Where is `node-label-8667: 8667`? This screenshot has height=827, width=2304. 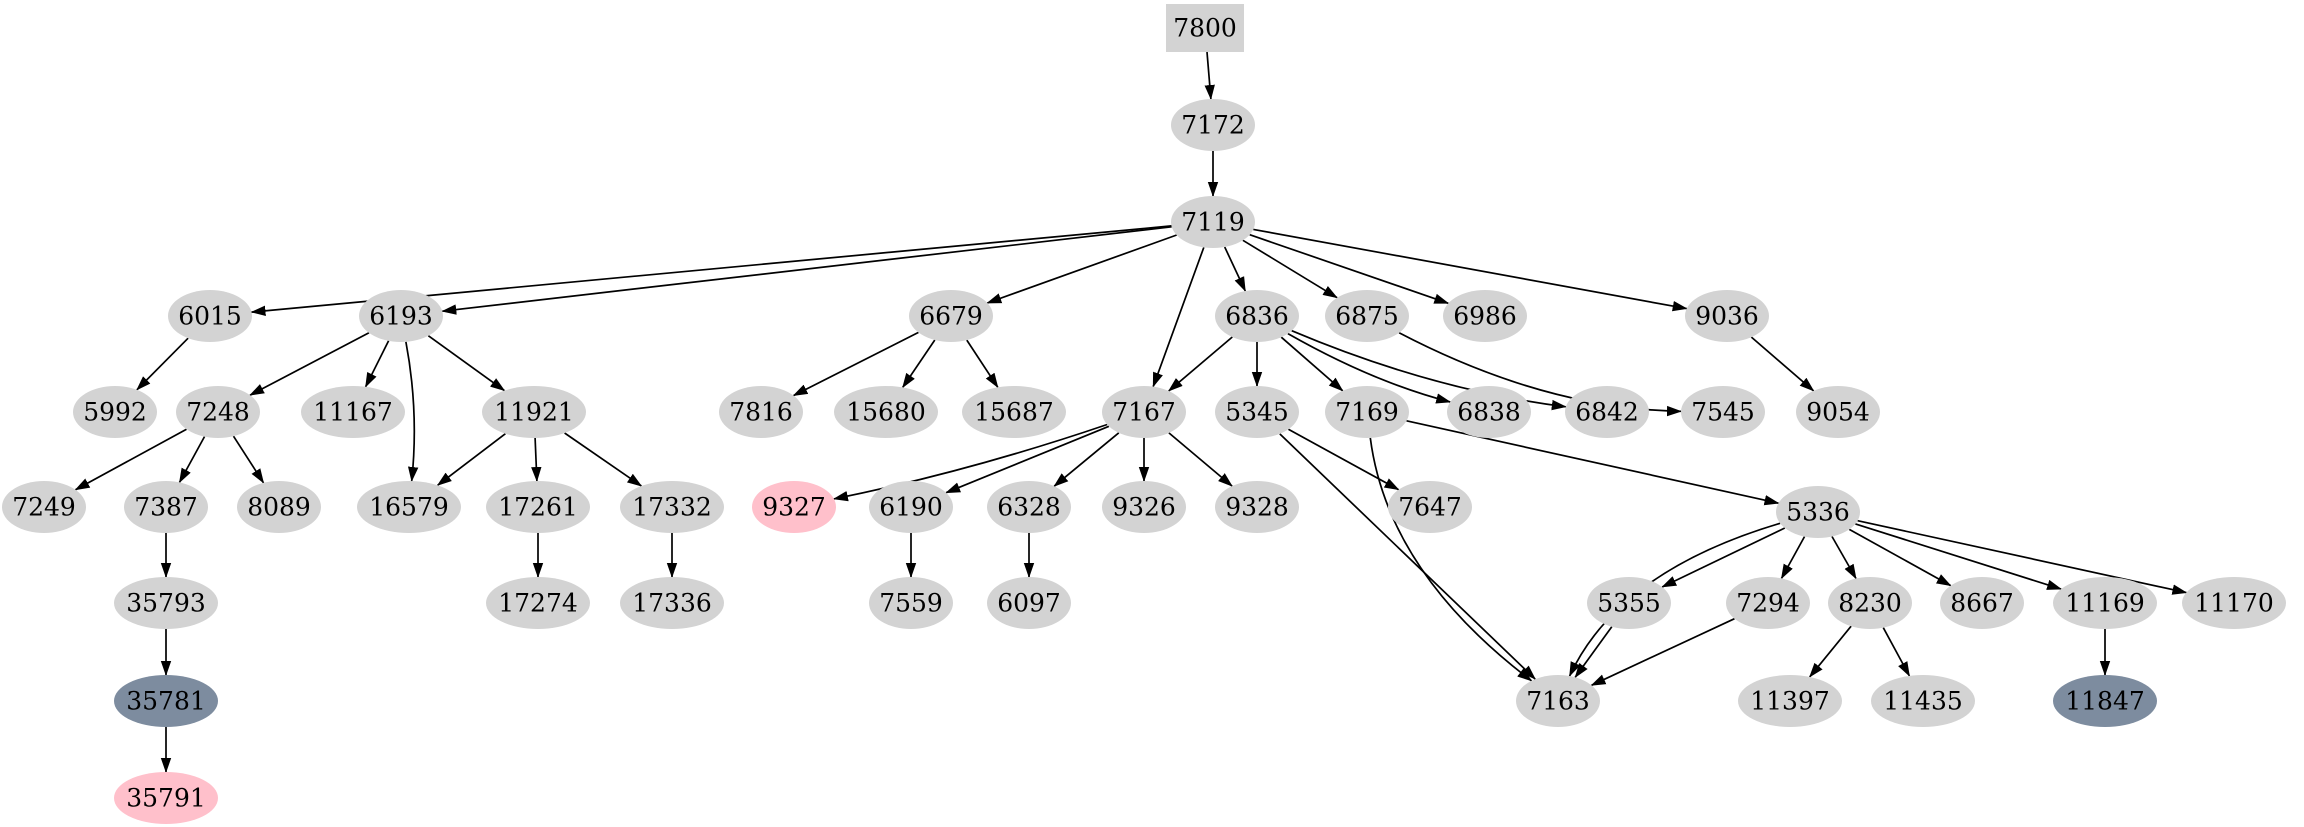 node-label-8667: 8667 is located at coordinates (1982, 603).